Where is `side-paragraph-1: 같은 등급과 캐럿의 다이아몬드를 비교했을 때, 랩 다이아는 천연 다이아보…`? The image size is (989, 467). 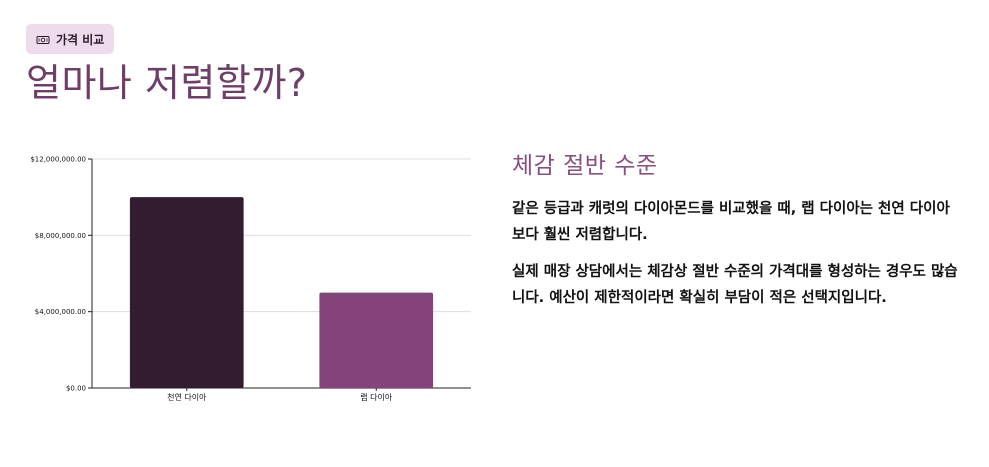 side-paragraph-1: 같은 등급과 캐럿의 다이아몬드를 비교했을 때, 랩 다이아는 천연 다이아보… is located at coordinates (731, 222).